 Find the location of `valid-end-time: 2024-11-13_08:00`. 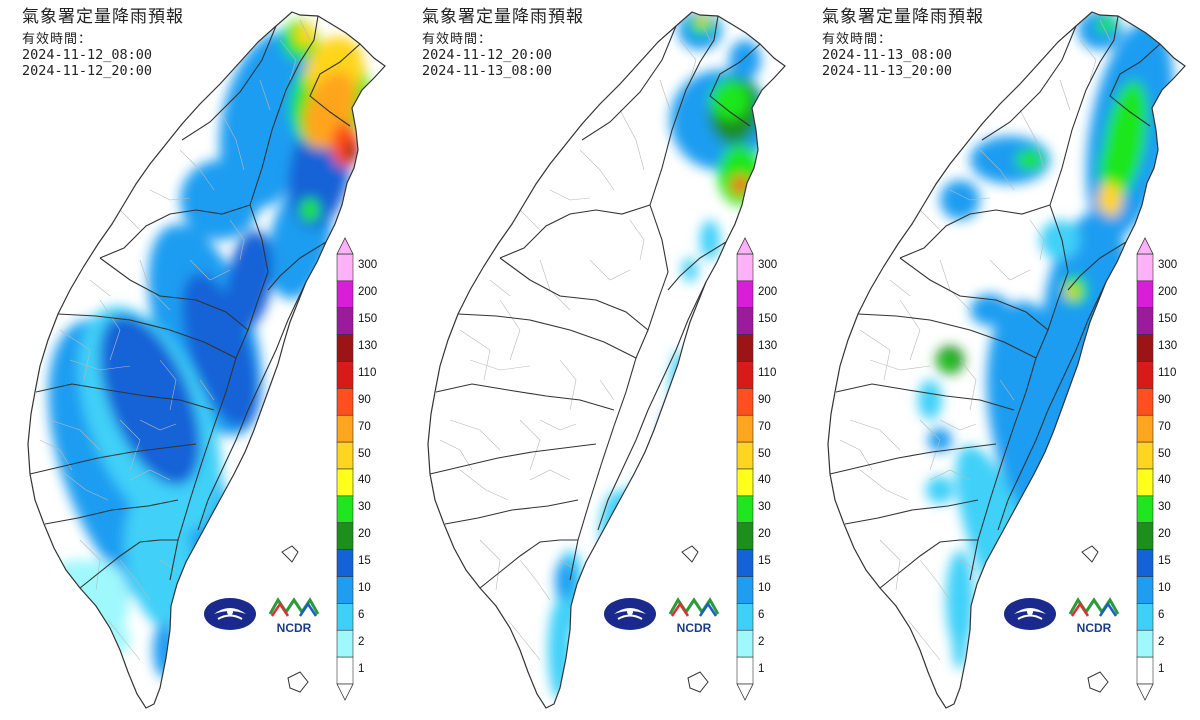

valid-end-time: 2024-11-13_08:00 is located at coordinates (487, 71).